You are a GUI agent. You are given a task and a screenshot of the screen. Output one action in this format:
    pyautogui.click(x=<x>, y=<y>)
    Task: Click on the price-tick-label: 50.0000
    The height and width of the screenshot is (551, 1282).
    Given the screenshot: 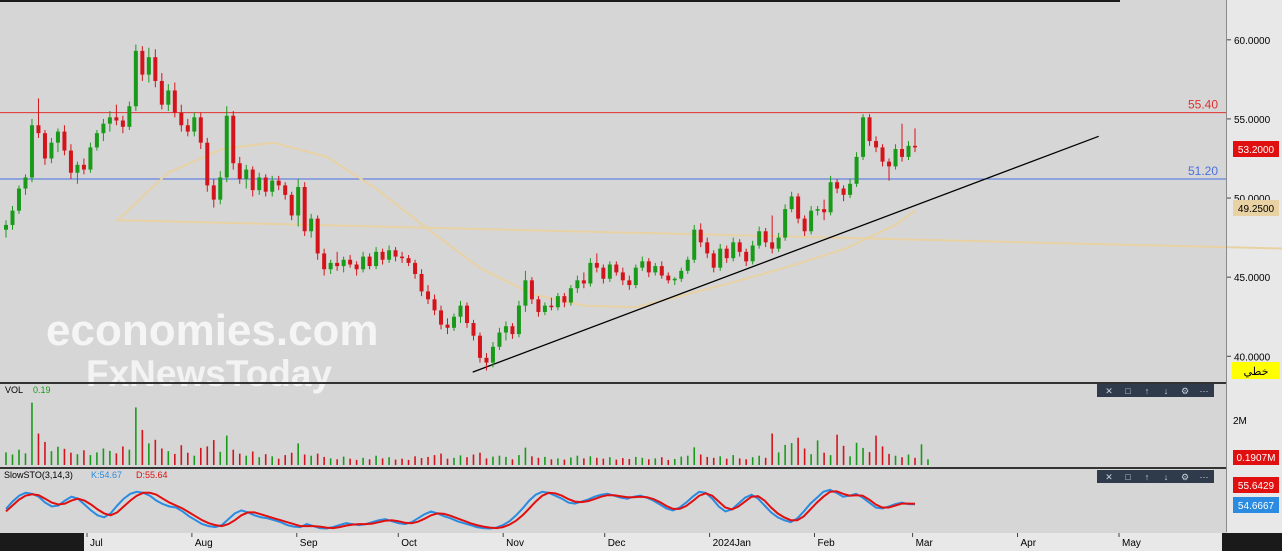 What is the action you would take?
    pyautogui.click(x=1252, y=199)
    